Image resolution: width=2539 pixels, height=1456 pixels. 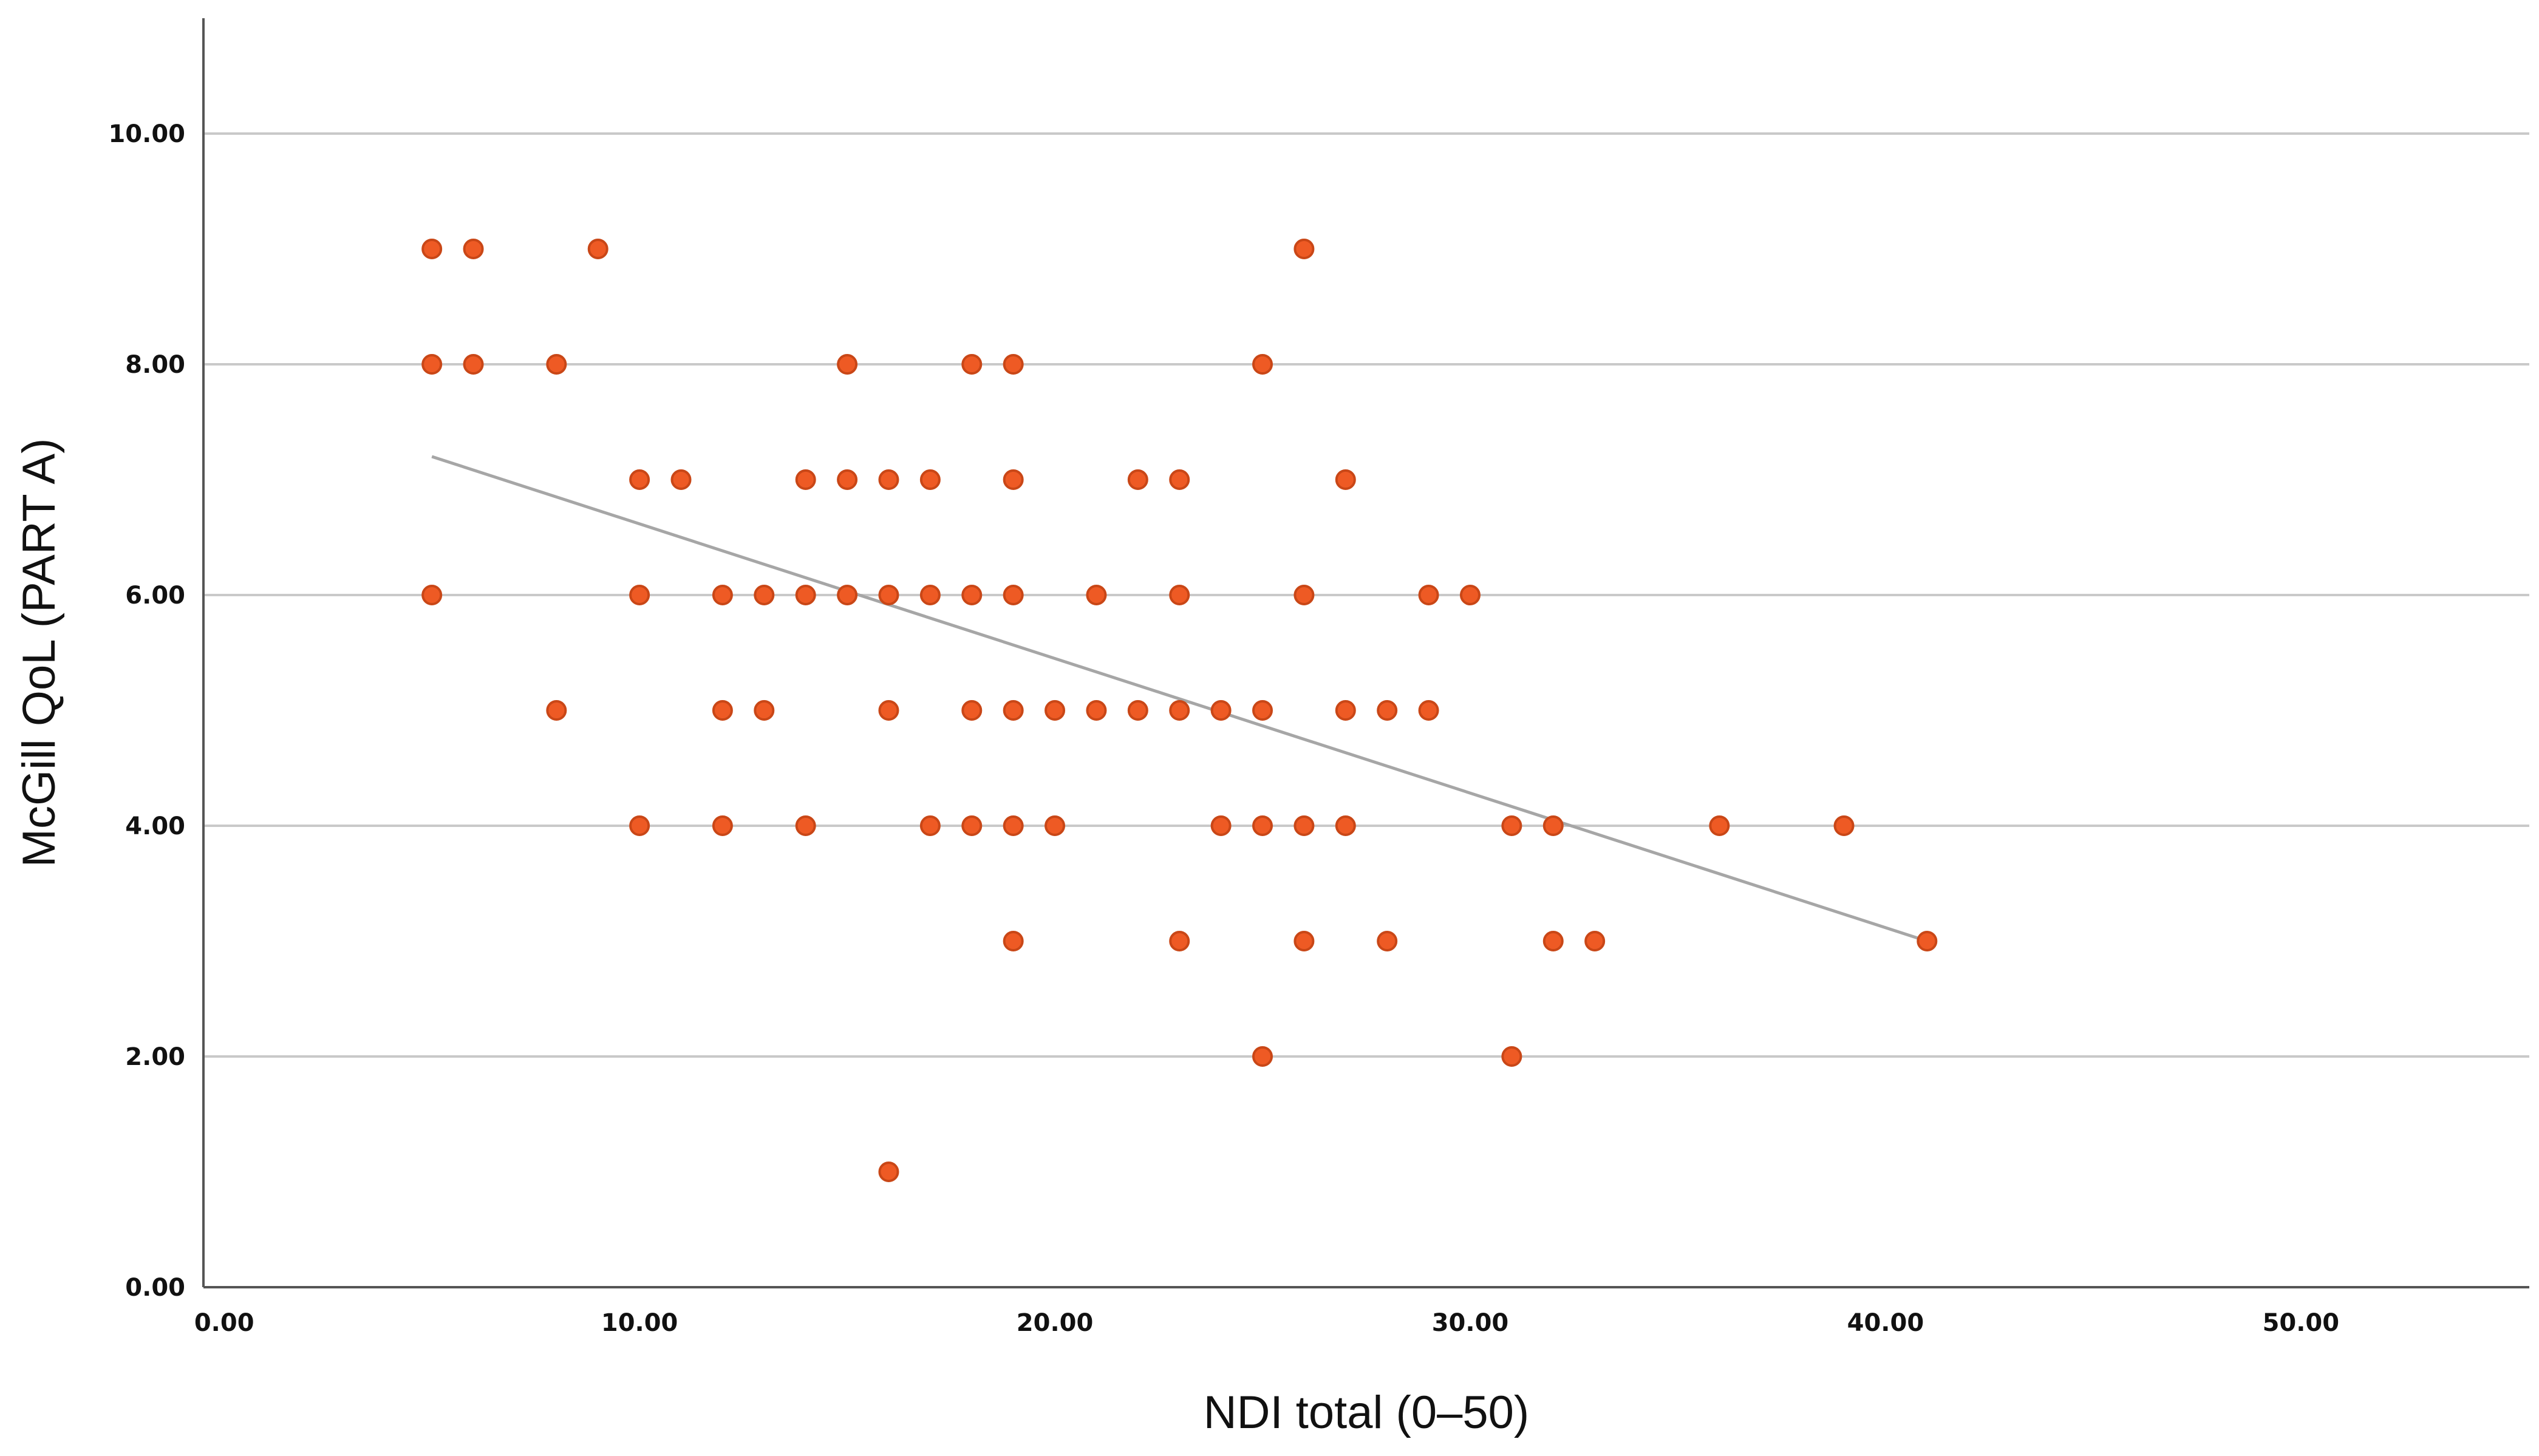 I want to click on x-tick-label: 30.00, so click(x=1470, y=1323).